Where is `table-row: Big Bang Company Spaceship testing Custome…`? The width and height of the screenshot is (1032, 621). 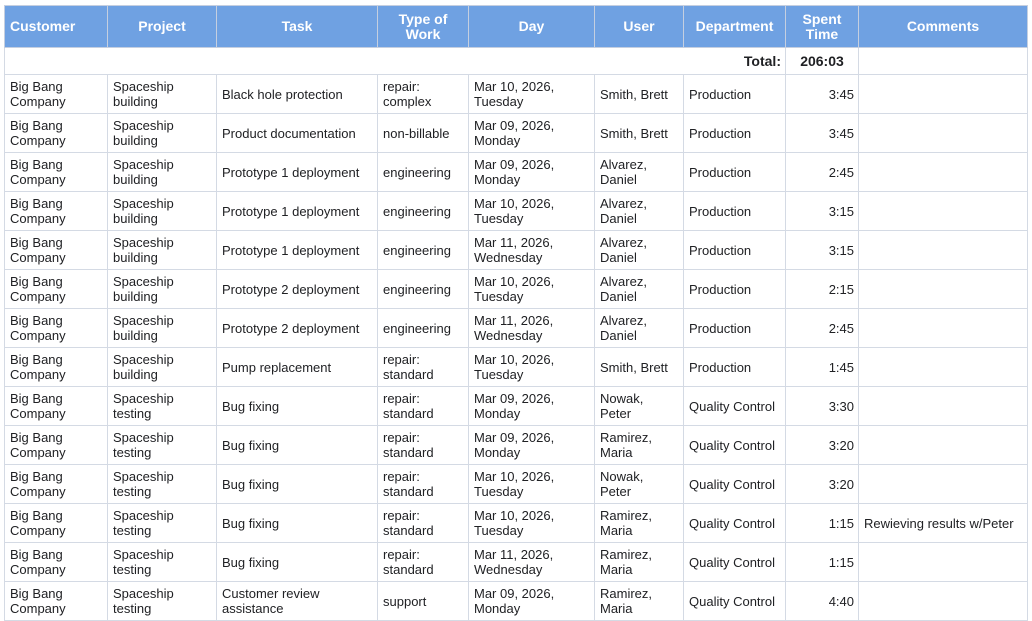 table-row: Big Bang Company Spaceship testing Custome… is located at coordinates (516, 601).